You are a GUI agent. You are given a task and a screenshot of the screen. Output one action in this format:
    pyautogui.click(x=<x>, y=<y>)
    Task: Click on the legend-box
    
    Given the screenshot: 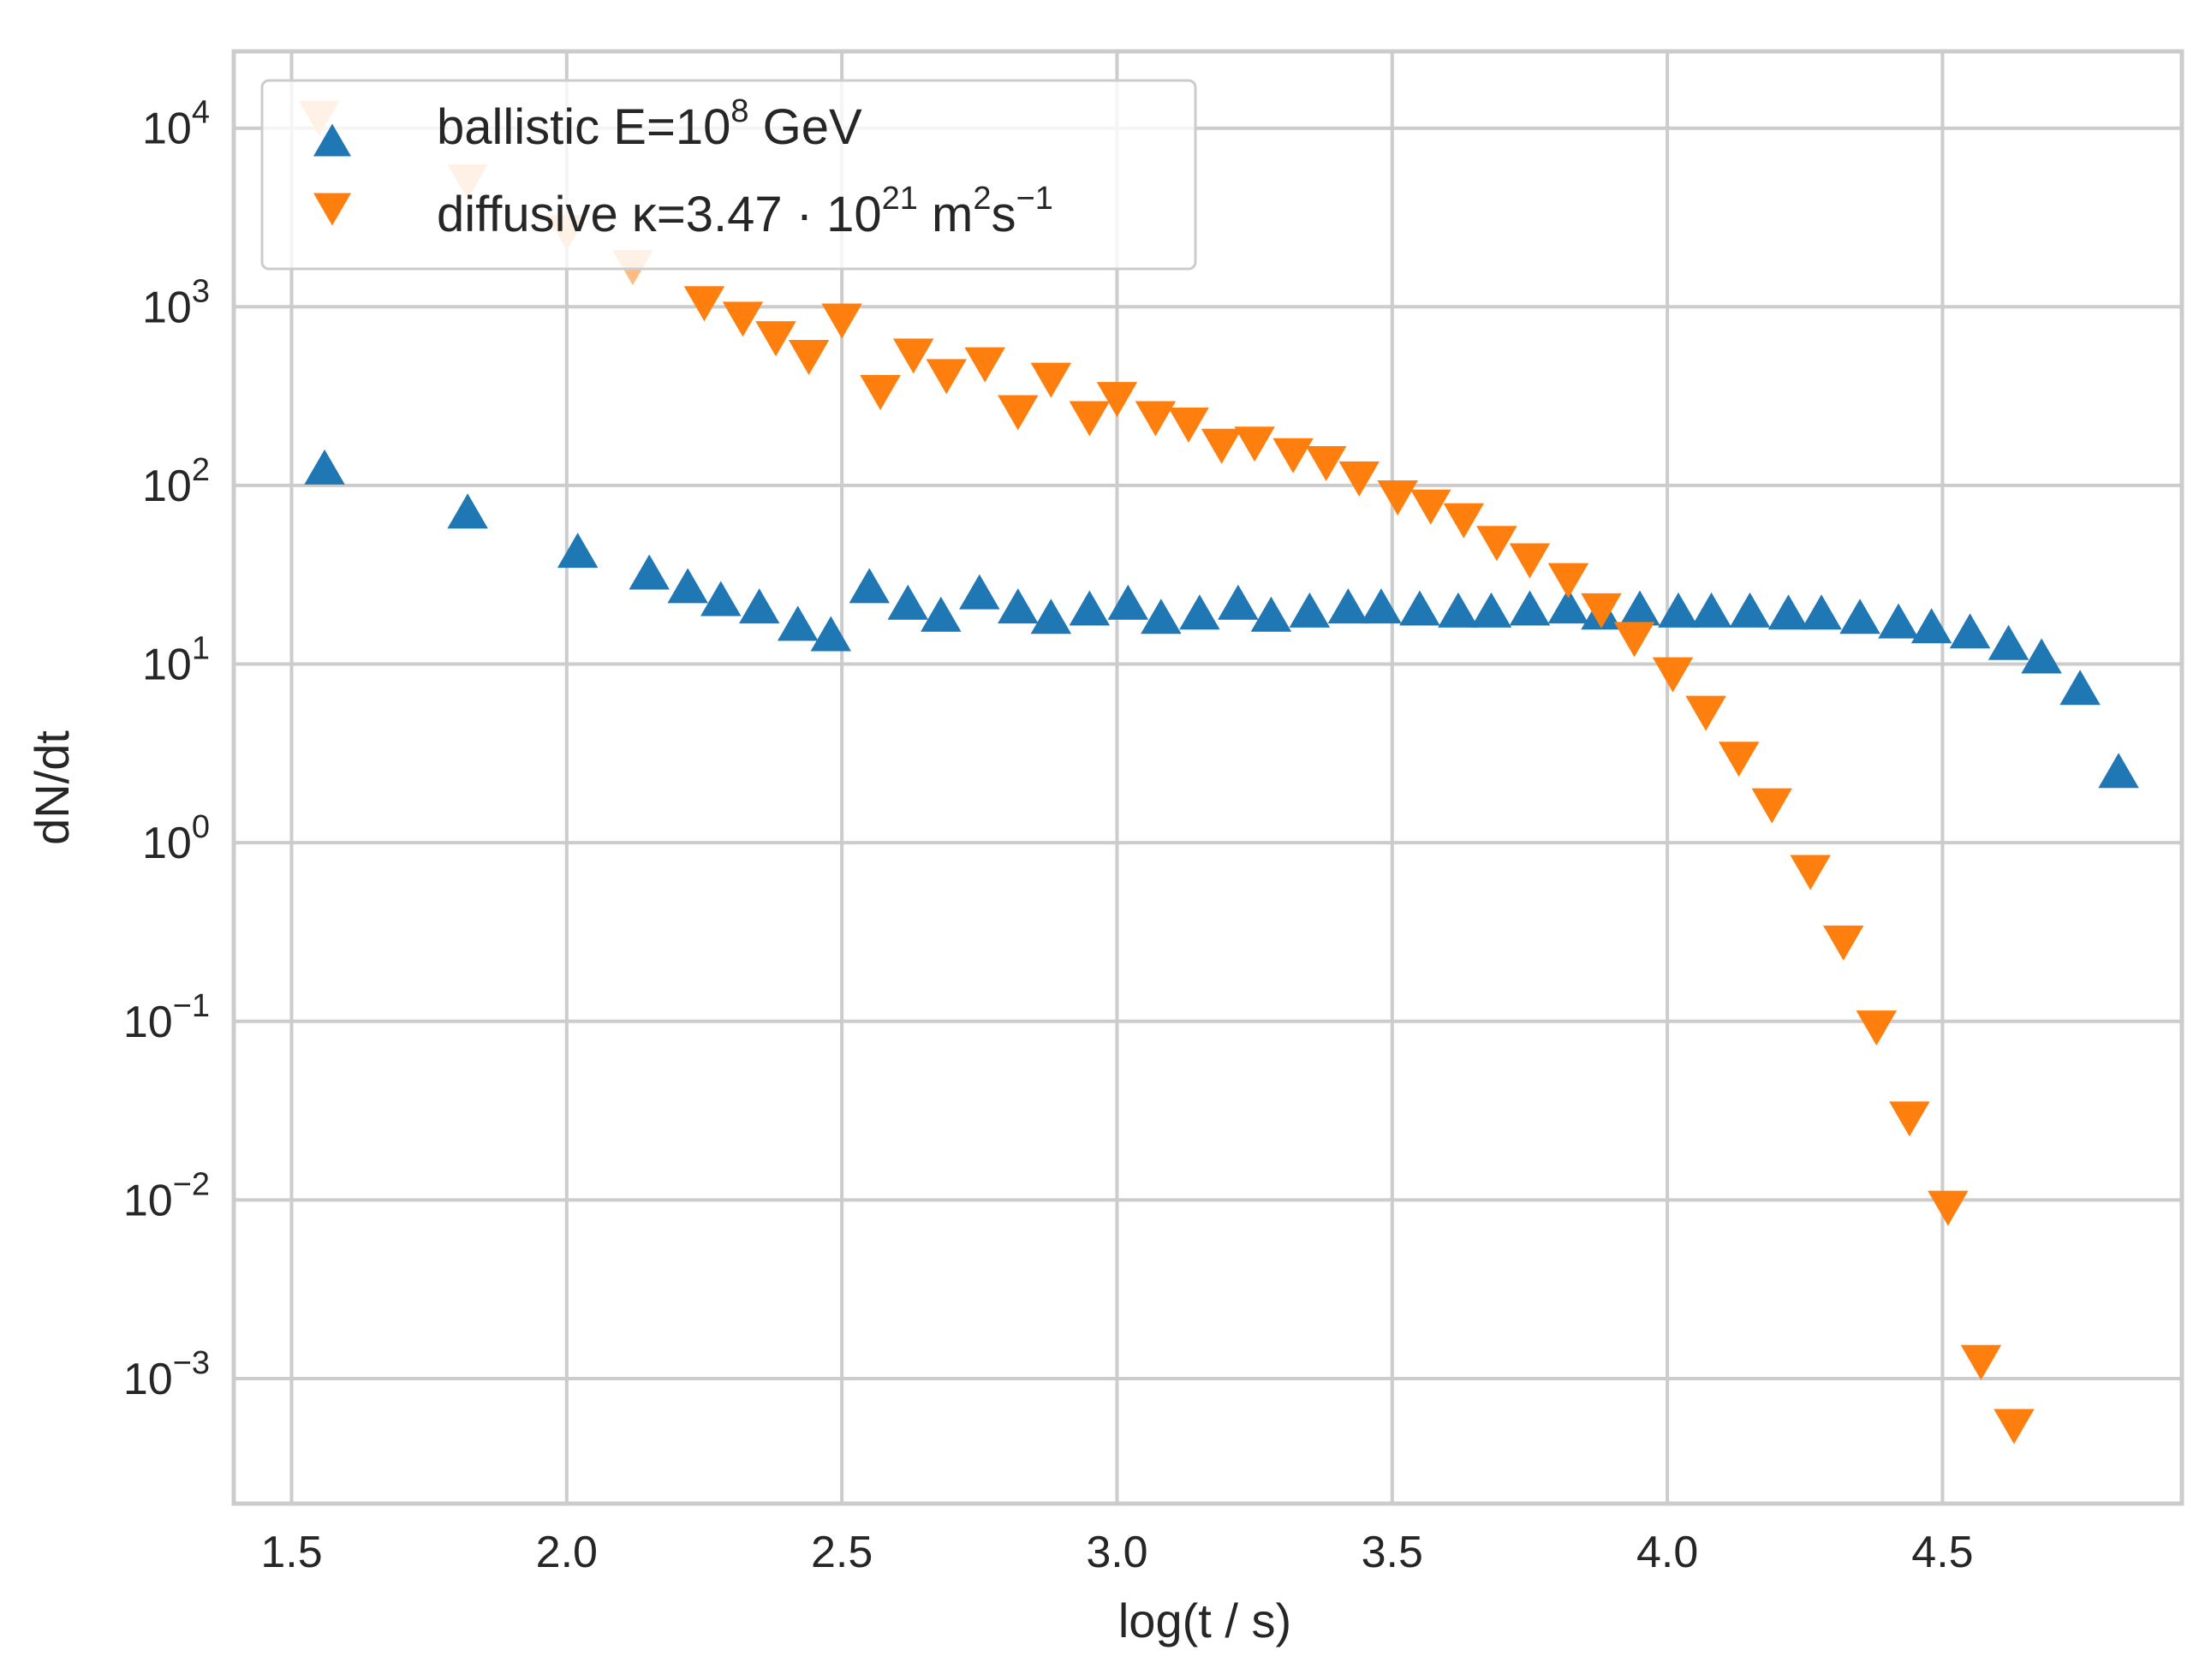 What is the action you would take?
    pyautogui.click(x=728, y=175)
    